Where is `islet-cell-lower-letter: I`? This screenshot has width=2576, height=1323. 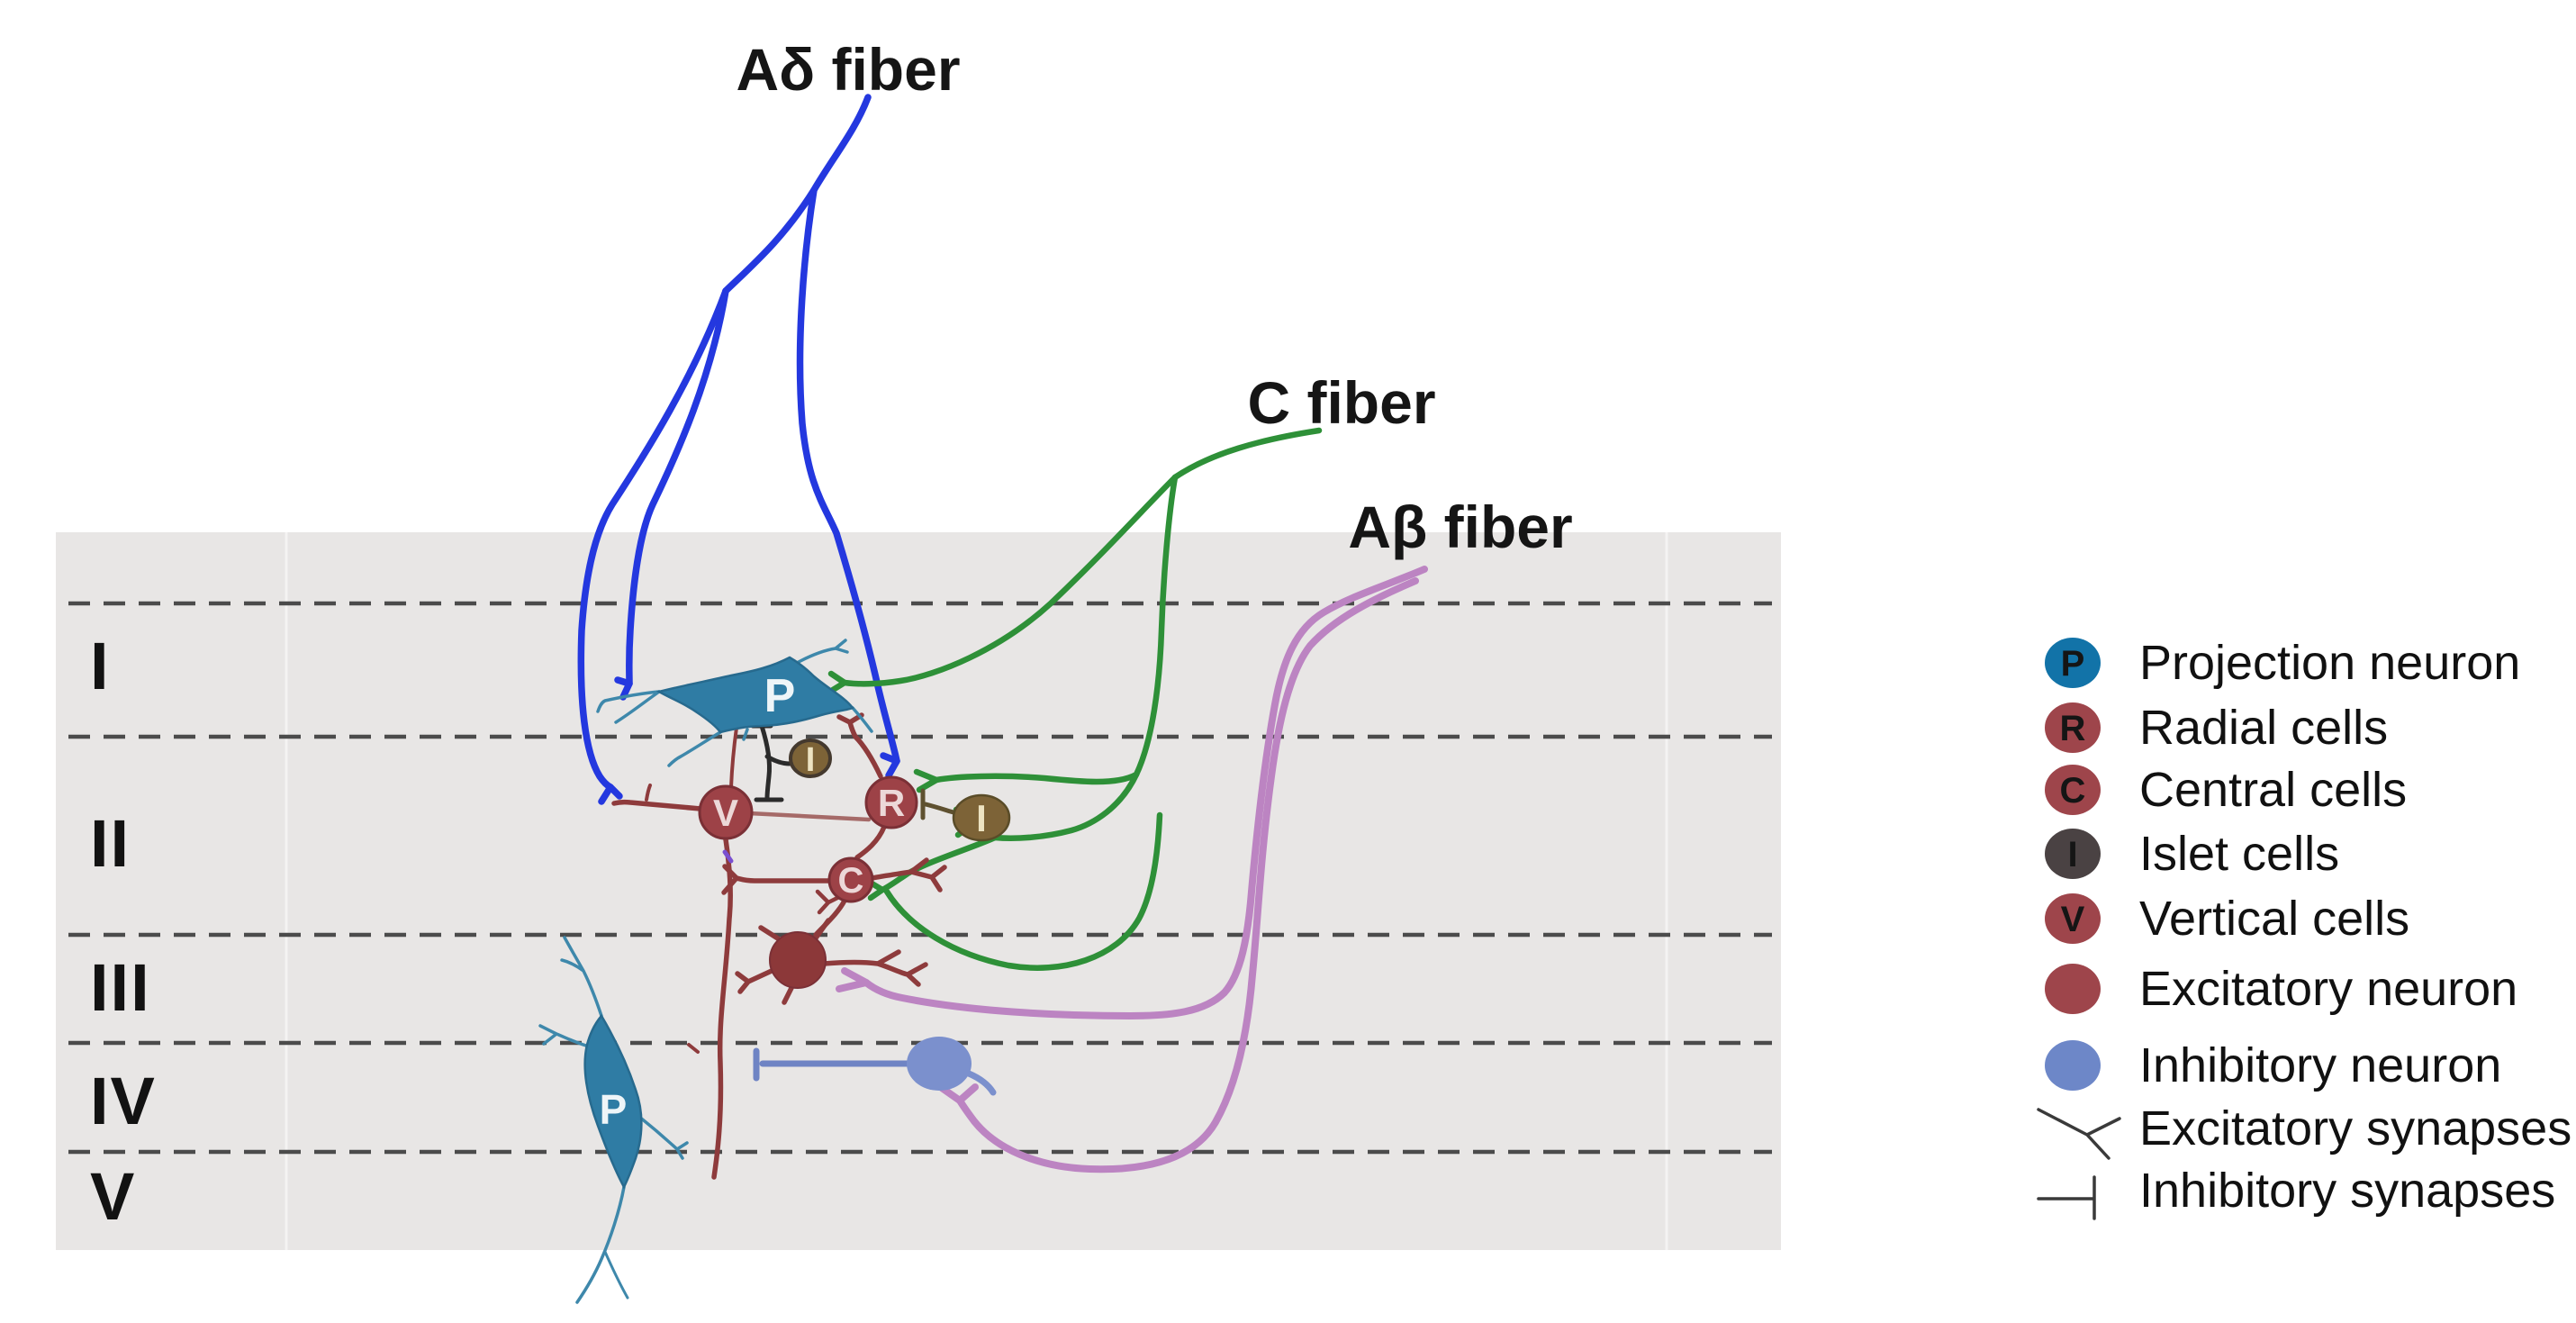
islet-cell-lower-letter: I is located at coordinates (981, 818).